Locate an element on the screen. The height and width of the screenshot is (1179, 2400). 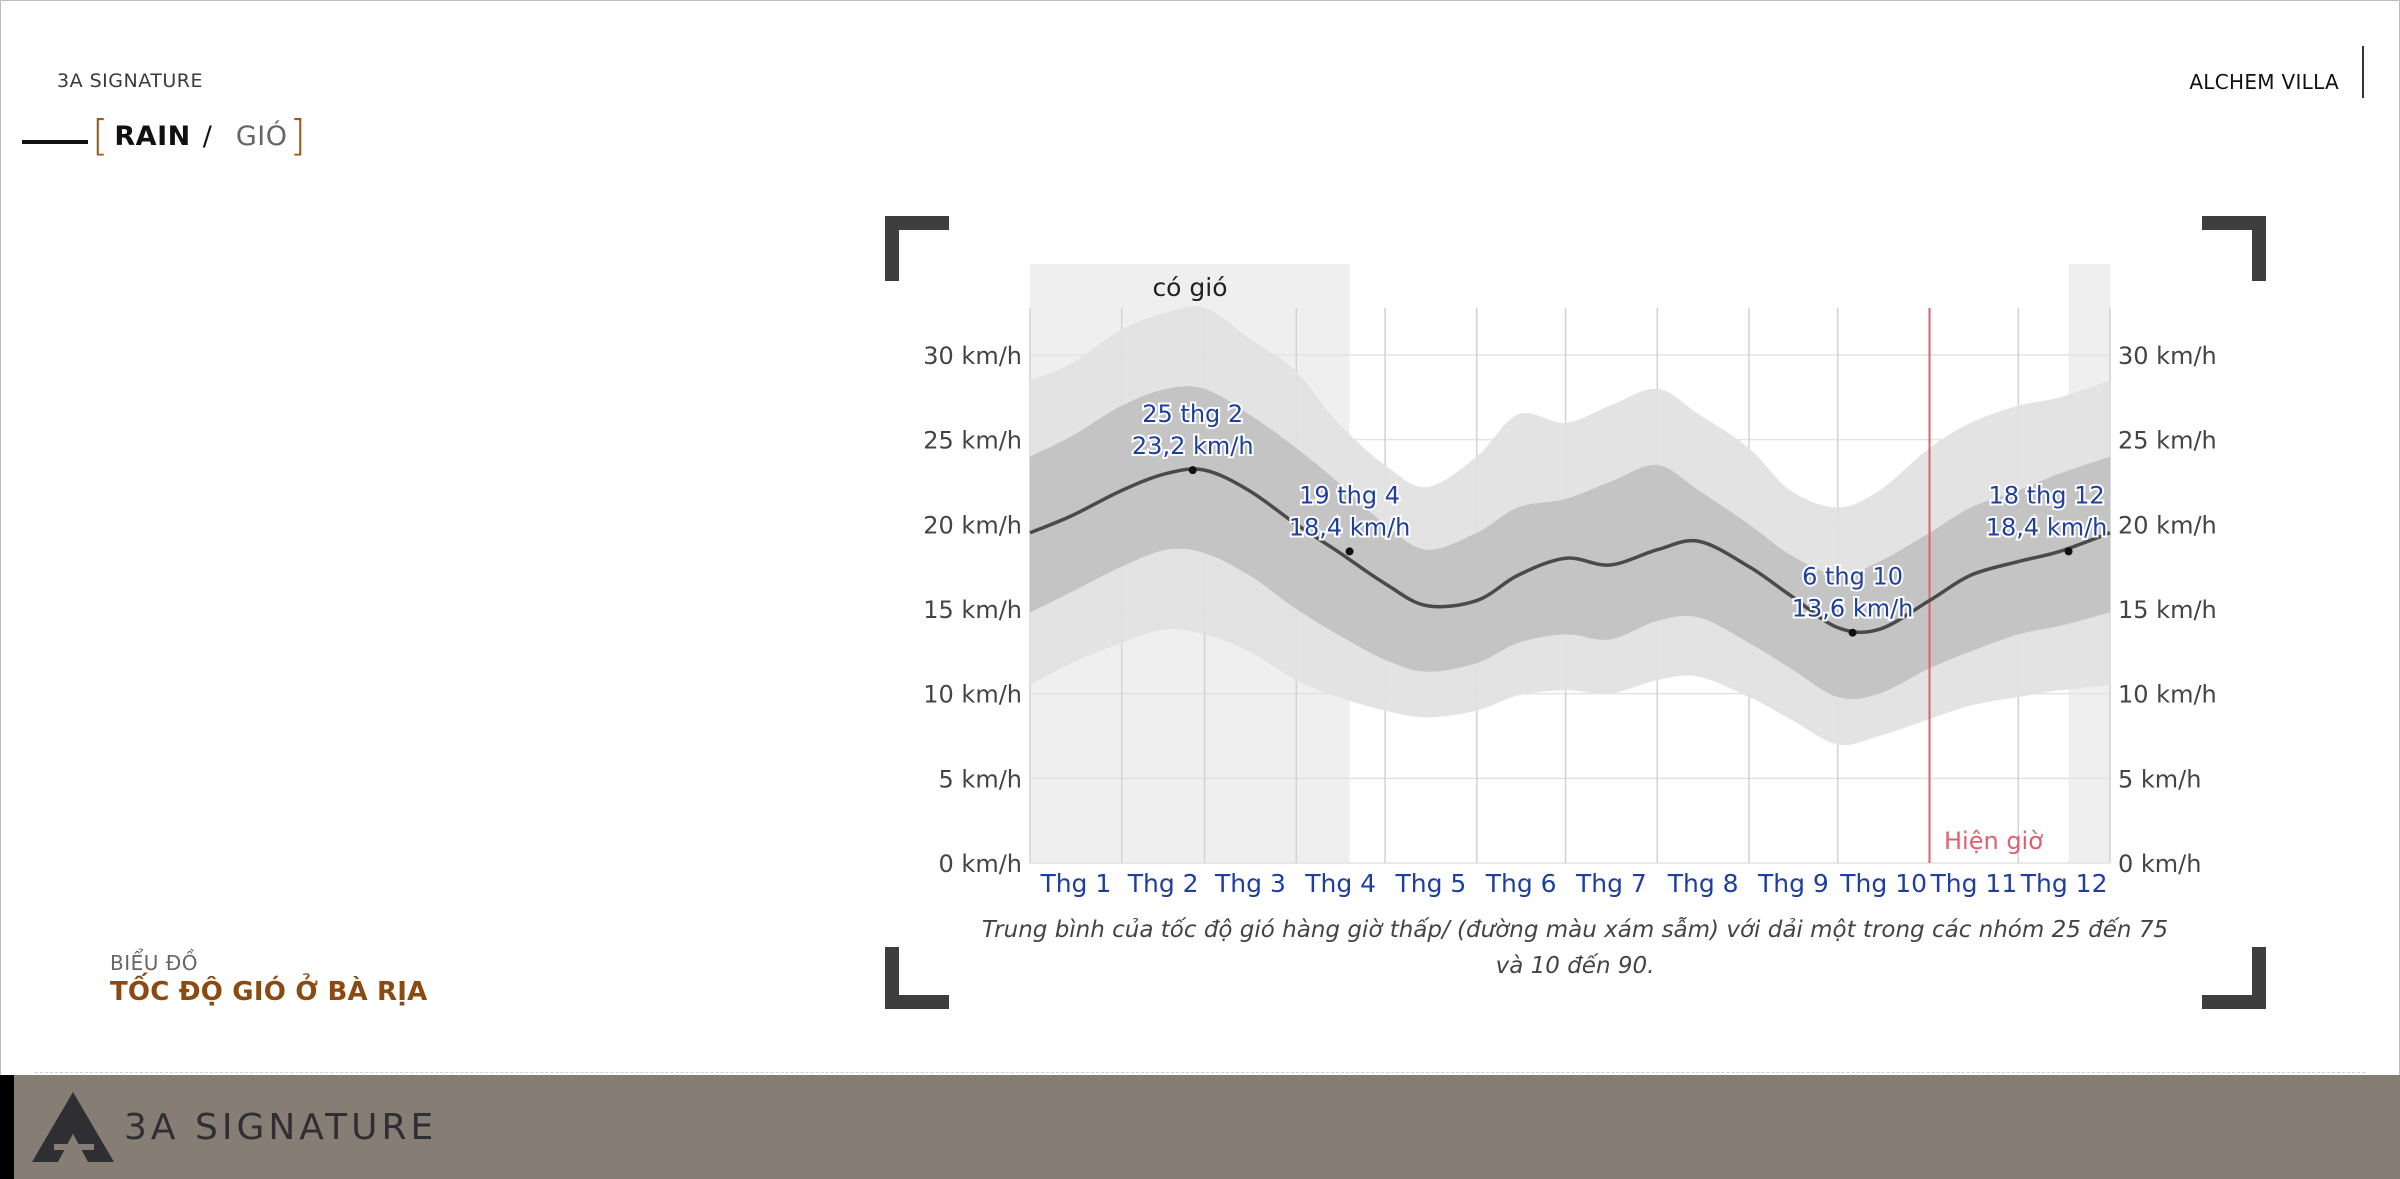
x-tick-label: Thg 11 is located at coordinates (1974, 883).